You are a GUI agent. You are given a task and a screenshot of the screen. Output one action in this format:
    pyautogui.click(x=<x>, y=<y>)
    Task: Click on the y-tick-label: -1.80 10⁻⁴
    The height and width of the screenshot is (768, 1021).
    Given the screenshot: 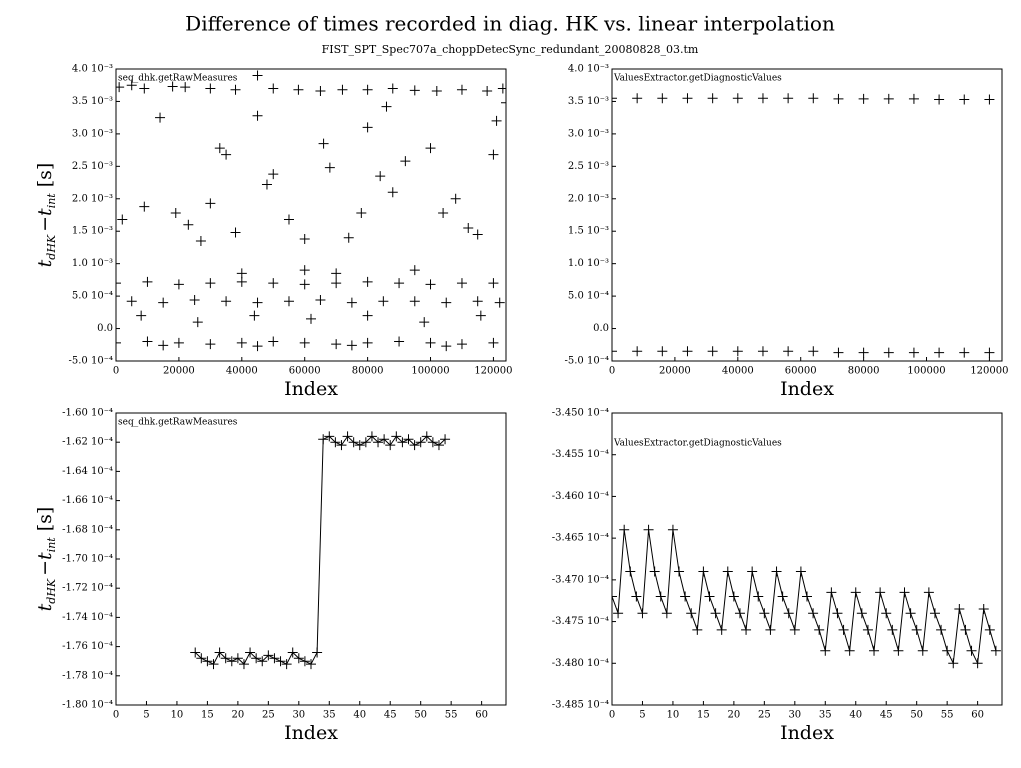 What is the action you would take?
    pyautogui.click(x=87, y=705)
    